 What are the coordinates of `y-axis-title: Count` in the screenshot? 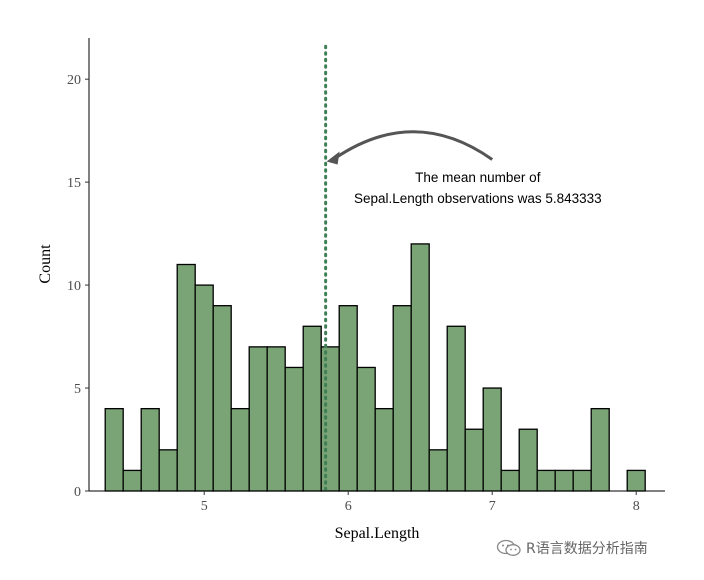 It's located at (45, 264).